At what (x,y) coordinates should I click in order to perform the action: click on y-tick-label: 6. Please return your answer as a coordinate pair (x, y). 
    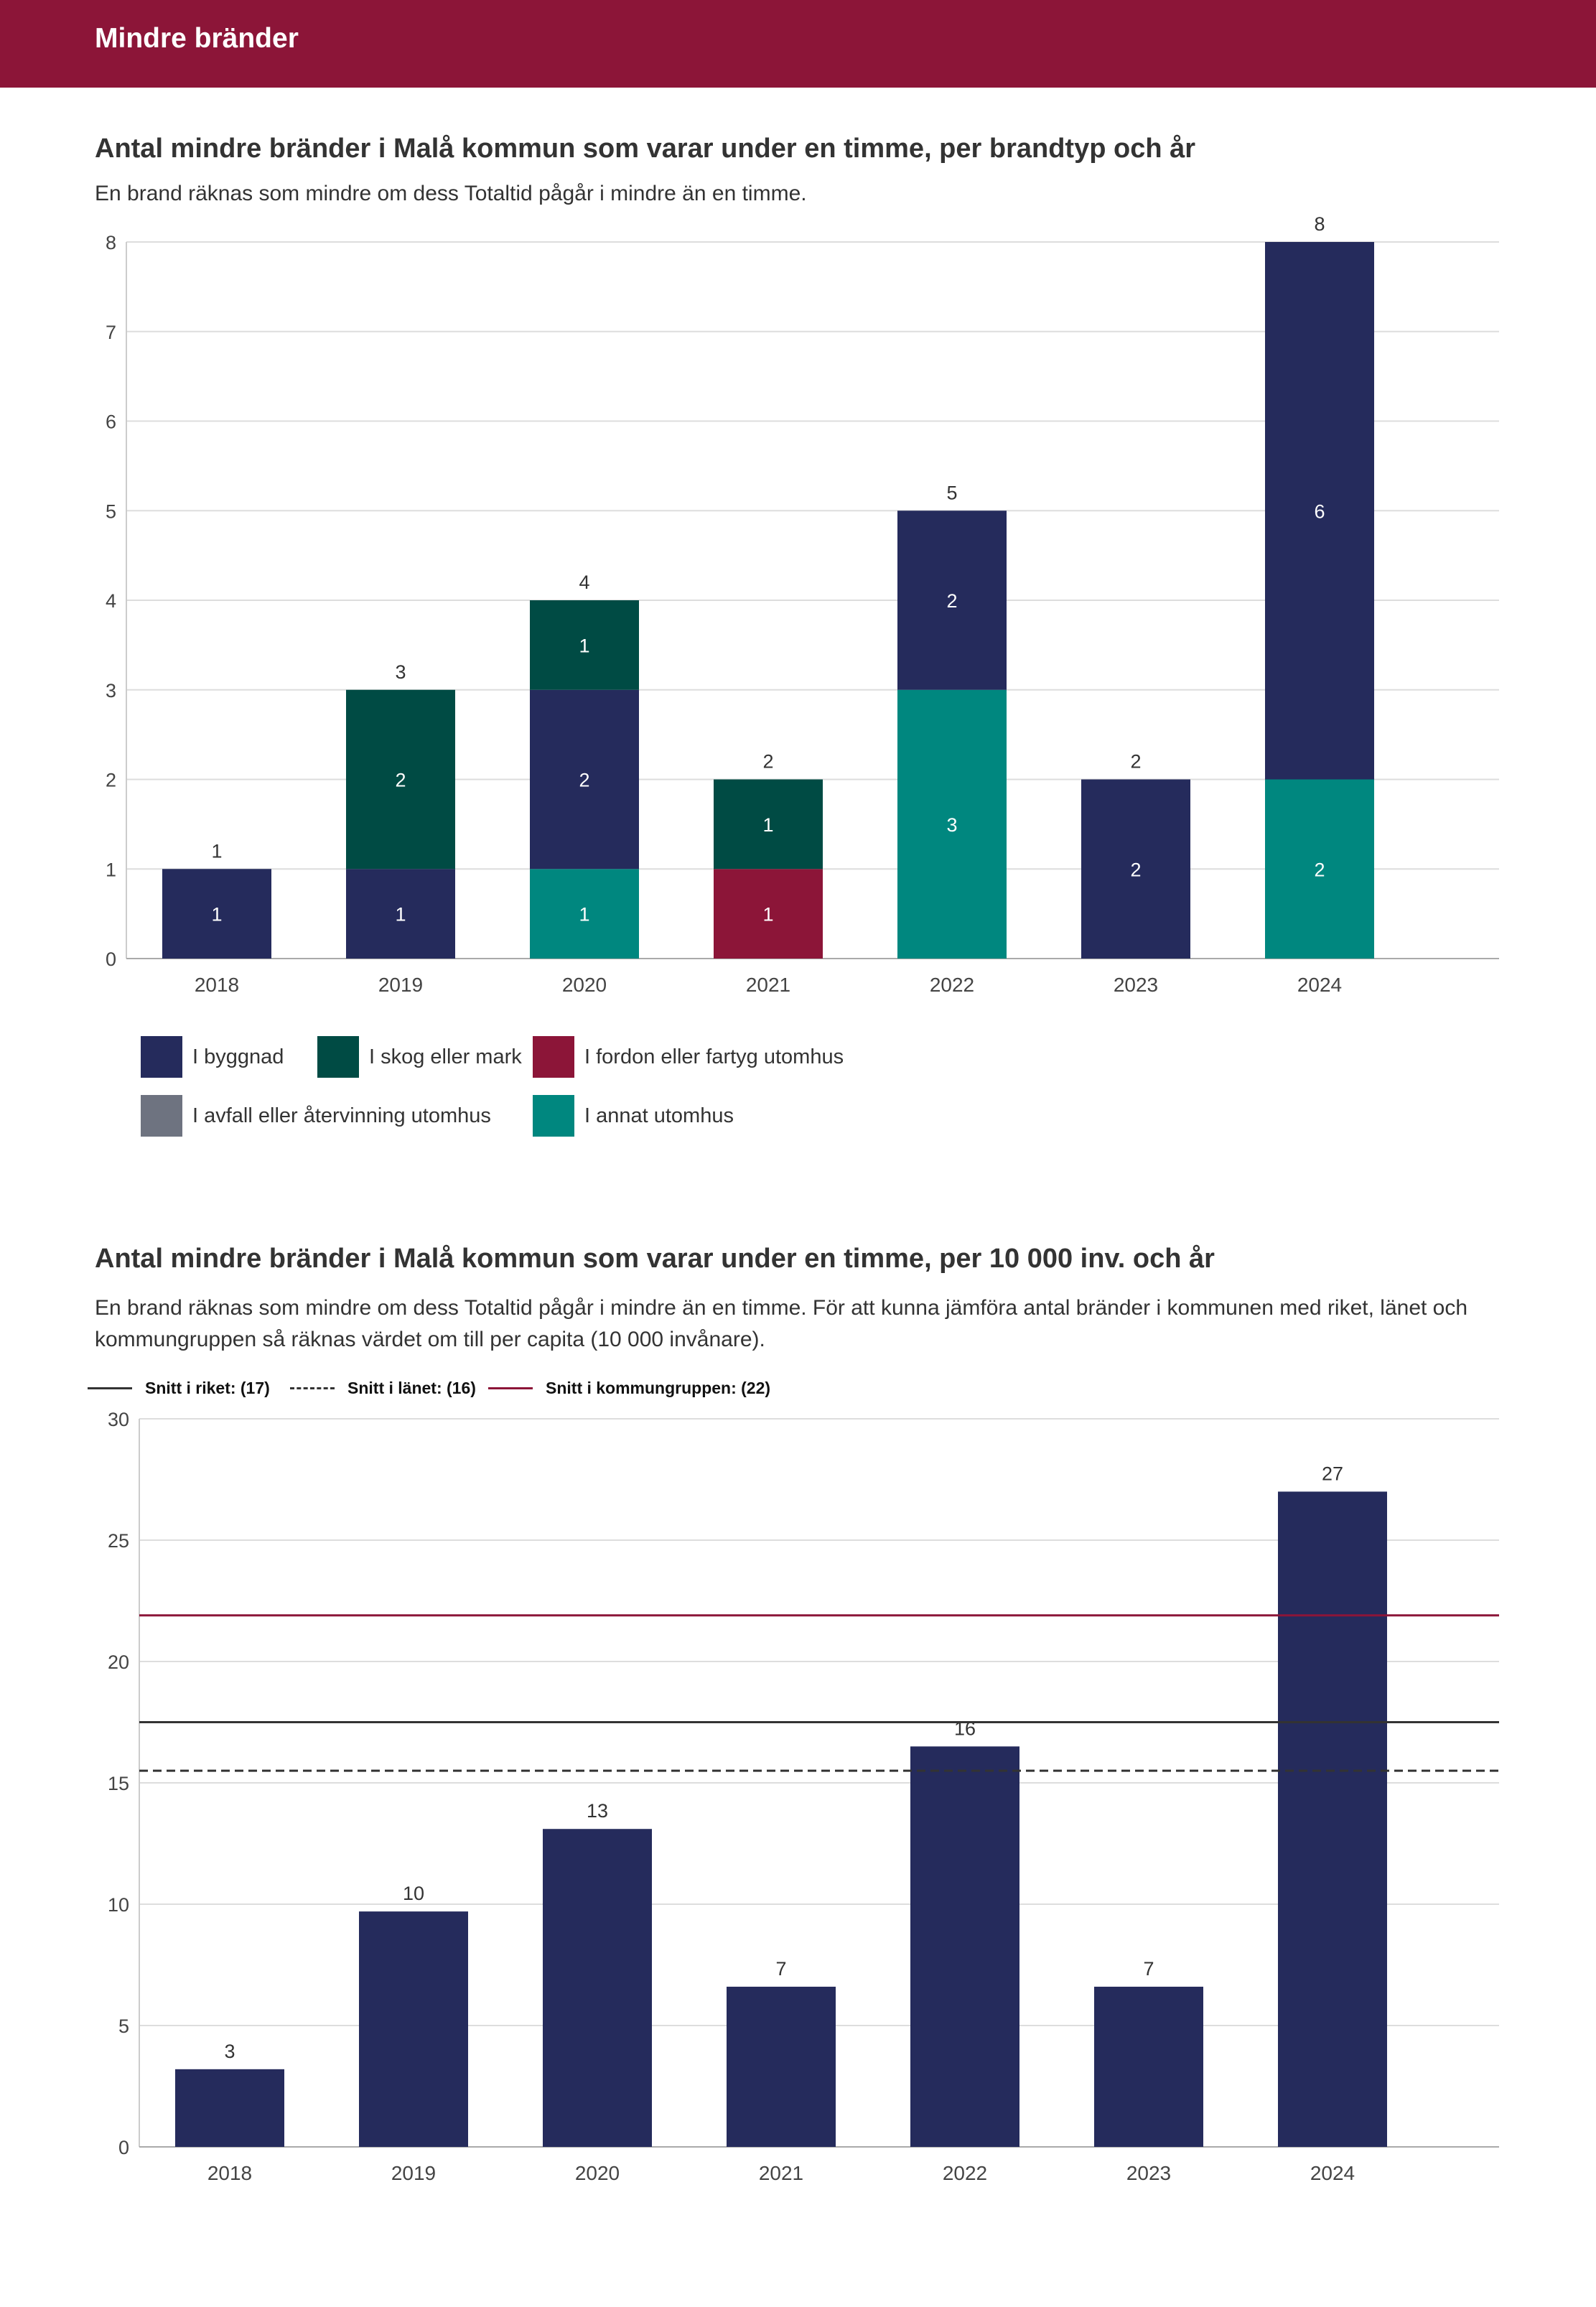
    Looking at the image, I should click on (111, 422).